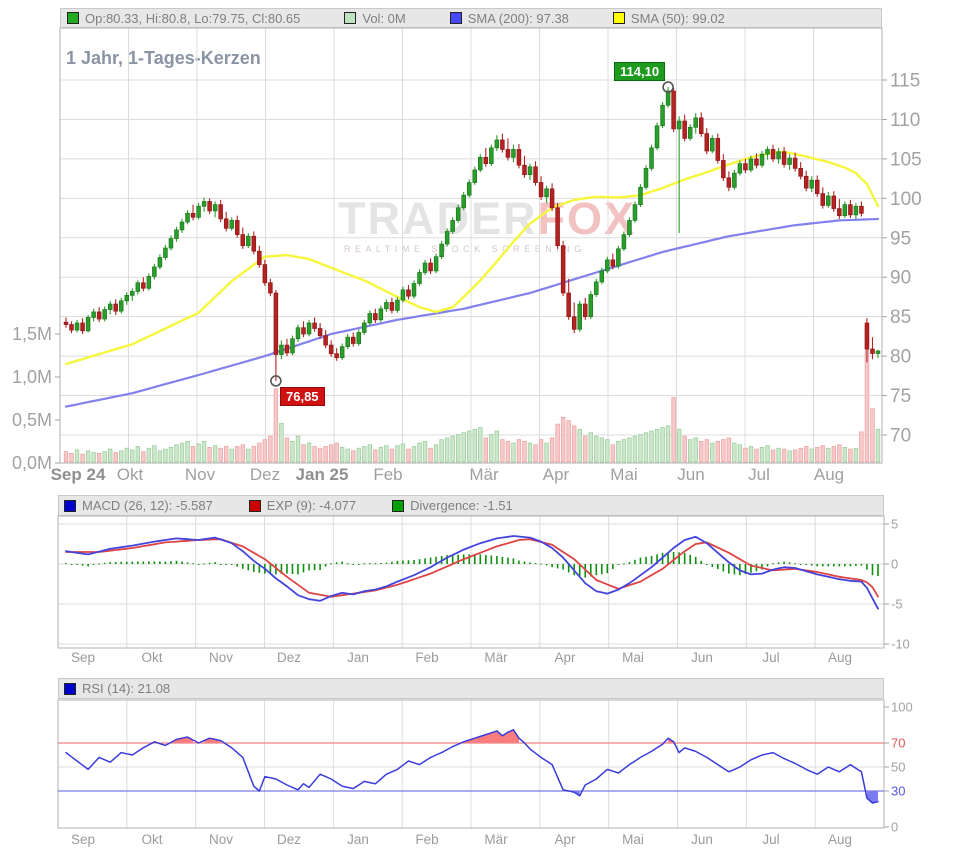 Image resolution: width=955 pixels, height=852 pixels. What do you see at coordinates (677, 18) in the screenshot?
I see `legend-label: SMA (50): 99.02` at bounding box center [677, 18].